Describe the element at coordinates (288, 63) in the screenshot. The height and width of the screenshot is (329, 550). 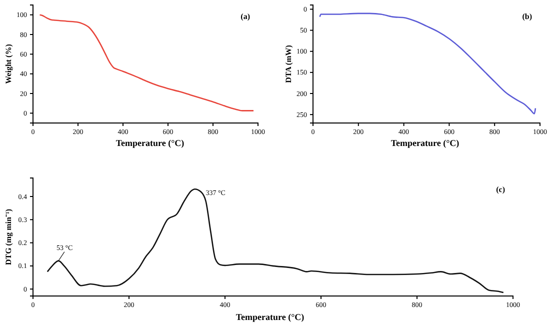
I see `y-axis-title: DTA (mW)` at that location.